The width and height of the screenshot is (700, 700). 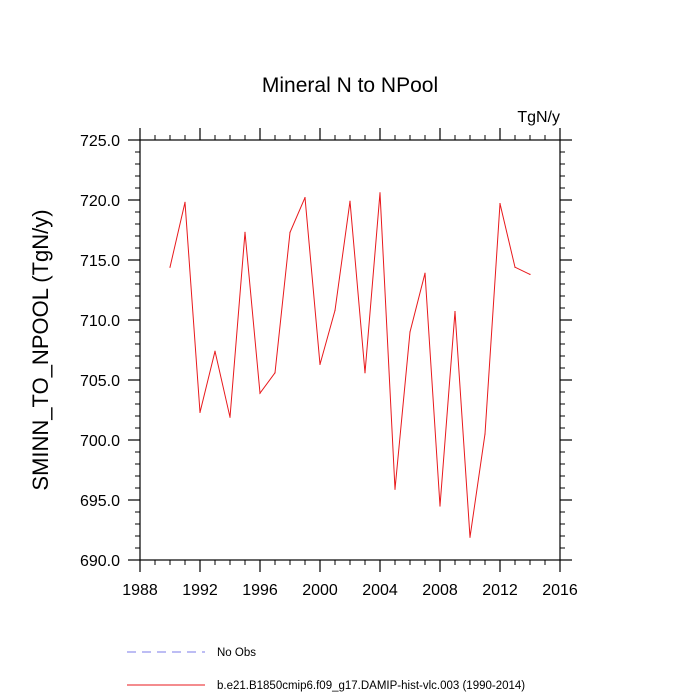 What do you see at coordinates (100, 201) in the screenshot?
I see `y-tick-label: 720.0` at bounding box center [100, 201].